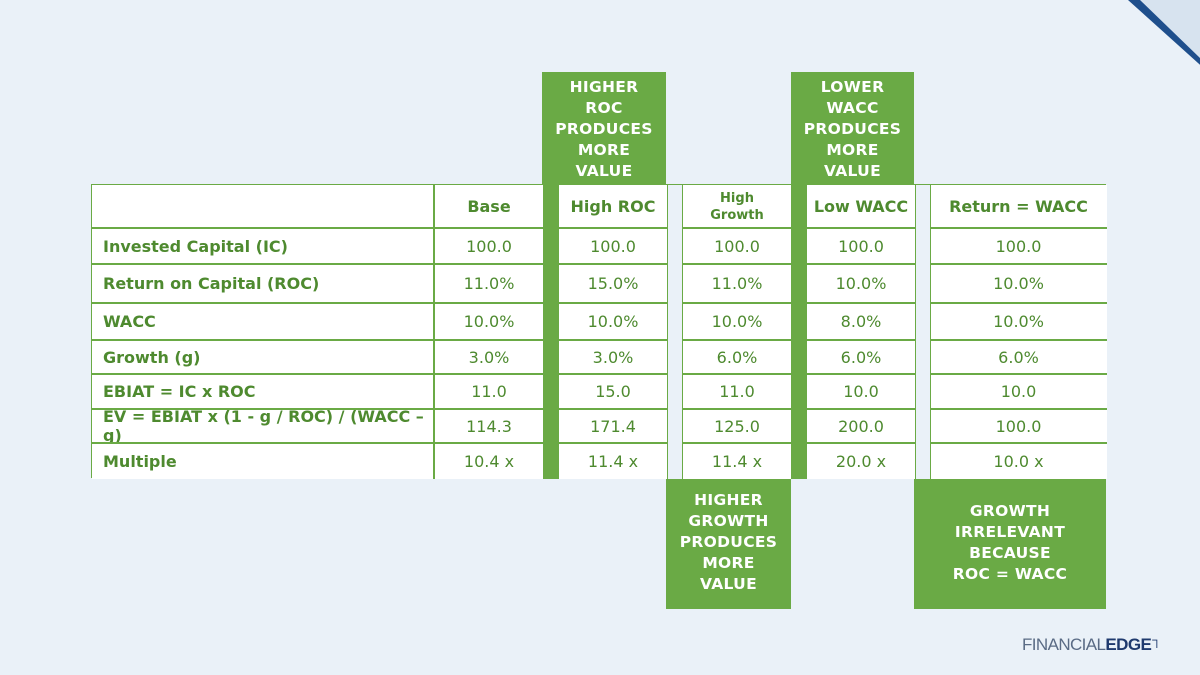 This screenshot has height=675, width=1200. Describe the element at coordinates (861, 206) in the screenshot. I see `column-header: Low WACC` at that location.